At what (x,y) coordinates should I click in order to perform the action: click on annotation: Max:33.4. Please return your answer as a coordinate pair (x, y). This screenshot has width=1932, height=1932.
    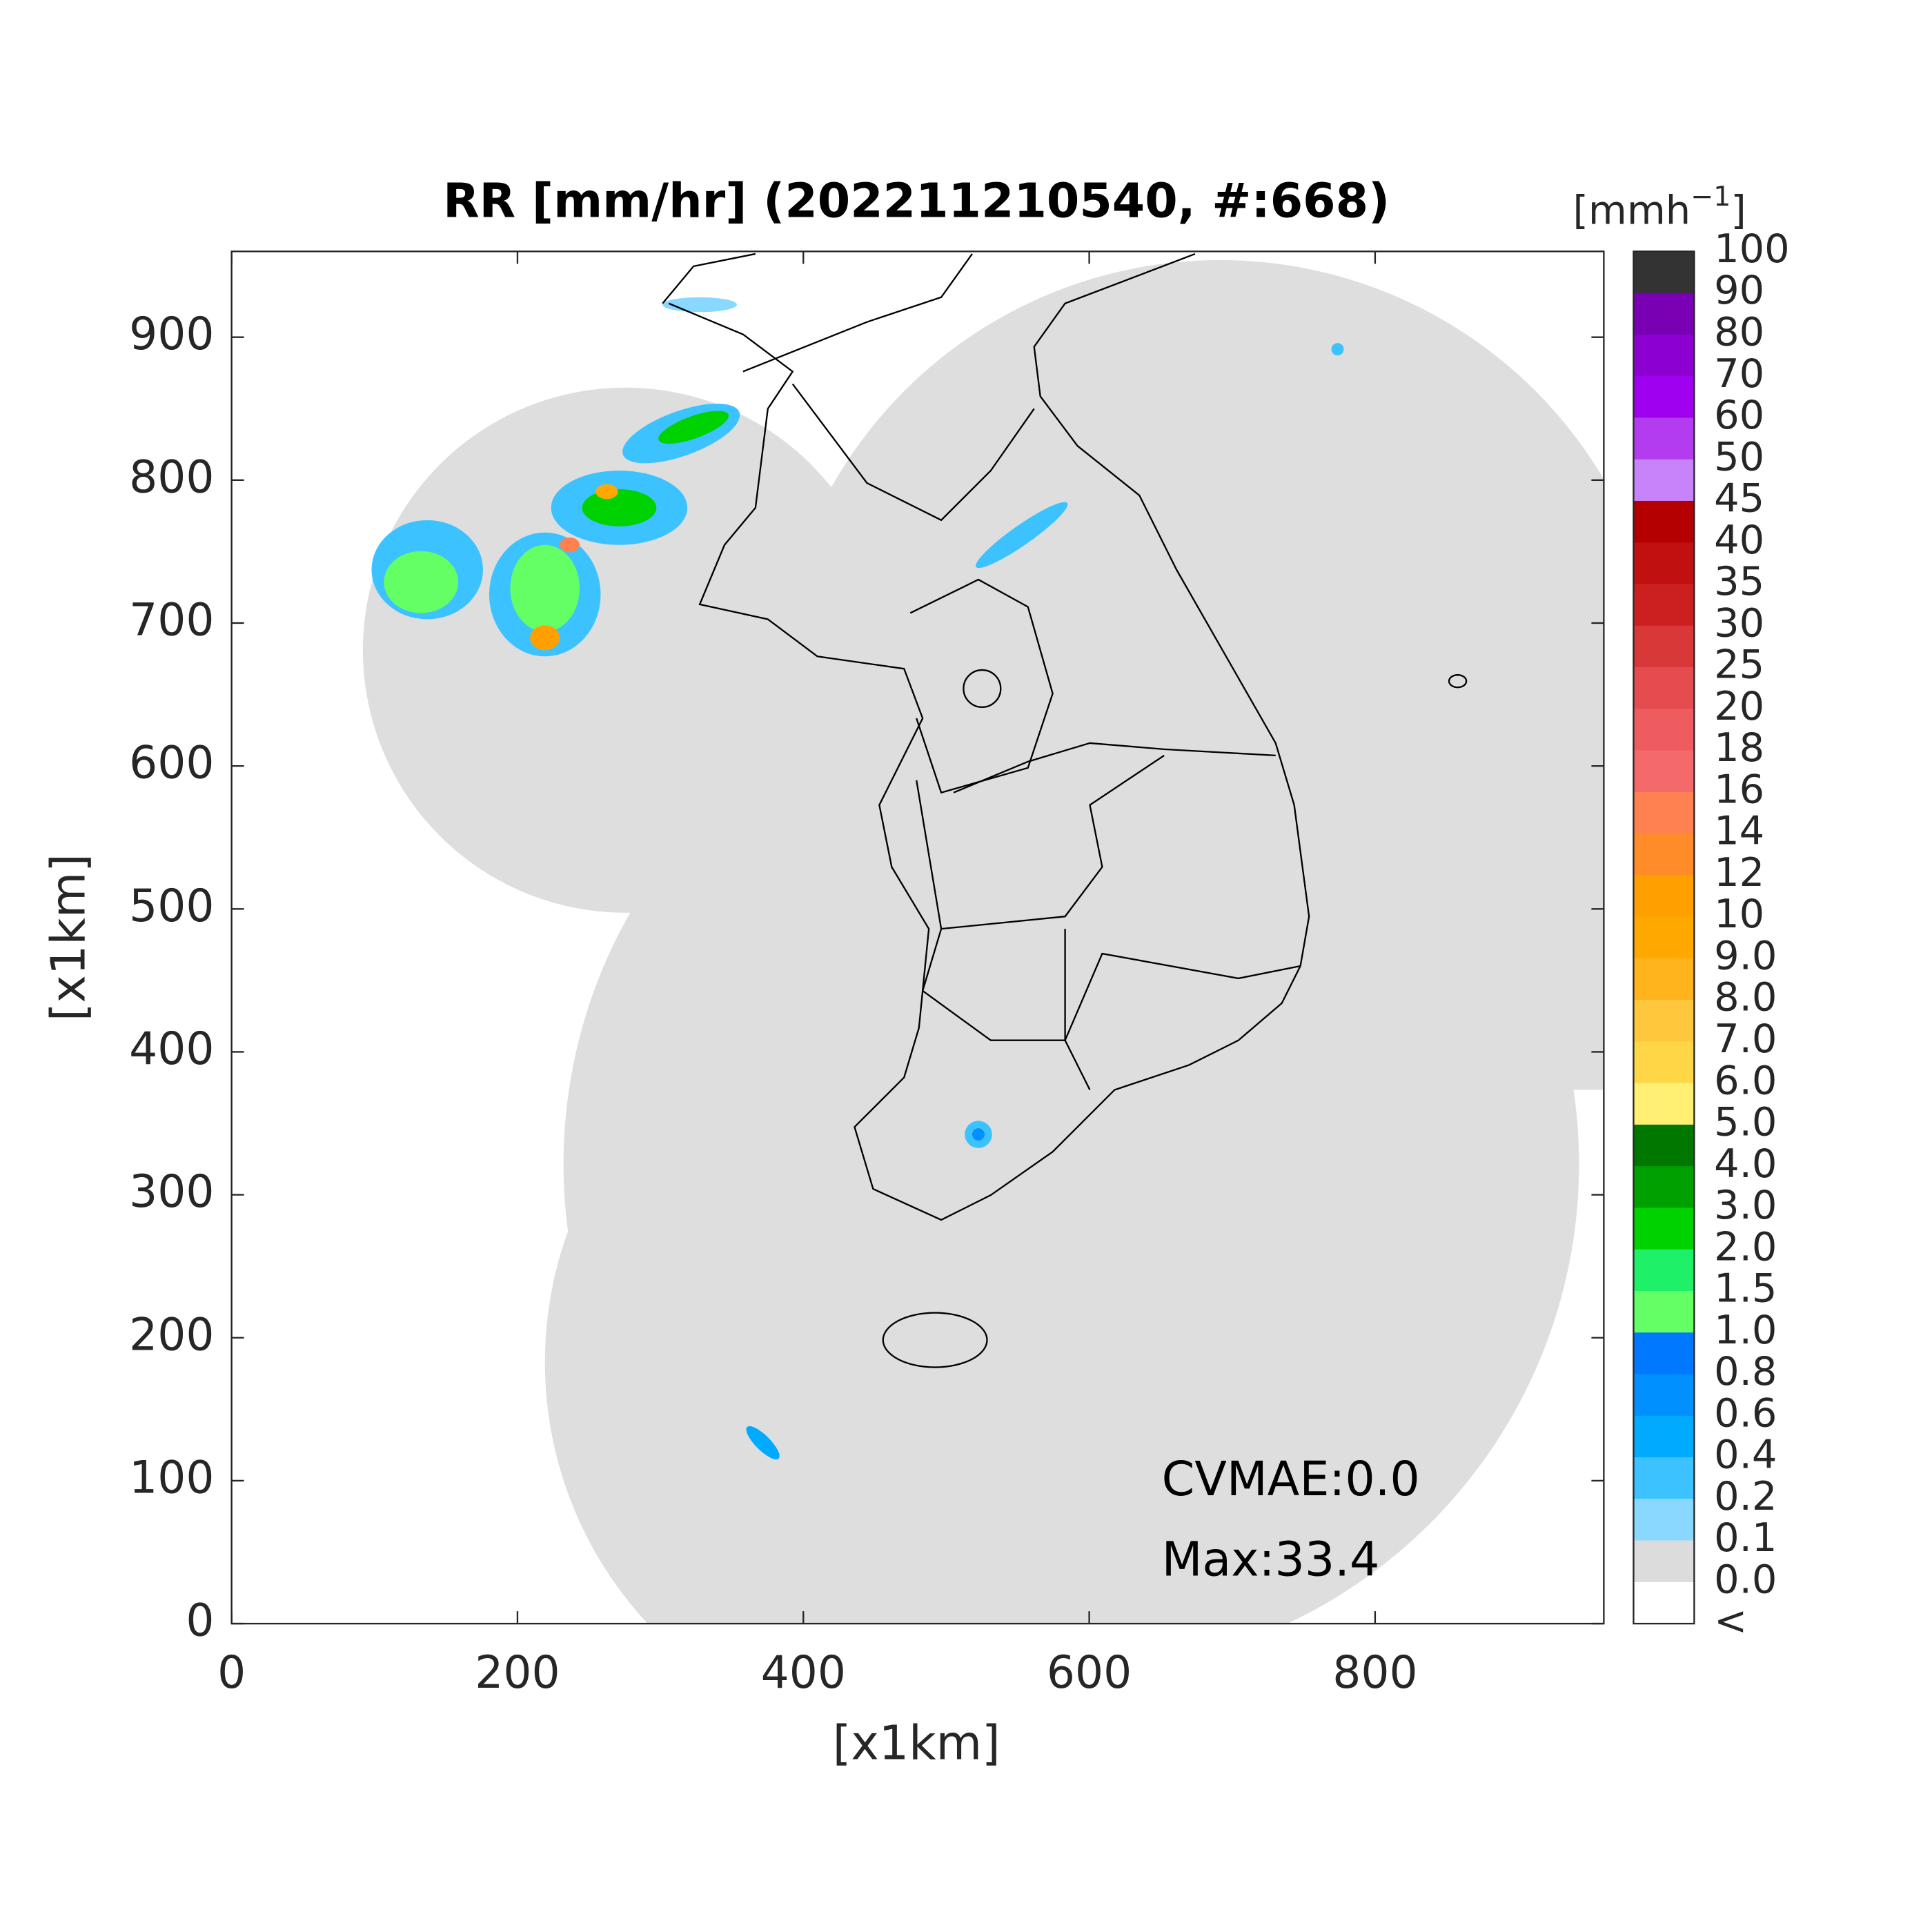
    Looking at the image, I should click on (1271, 1560).